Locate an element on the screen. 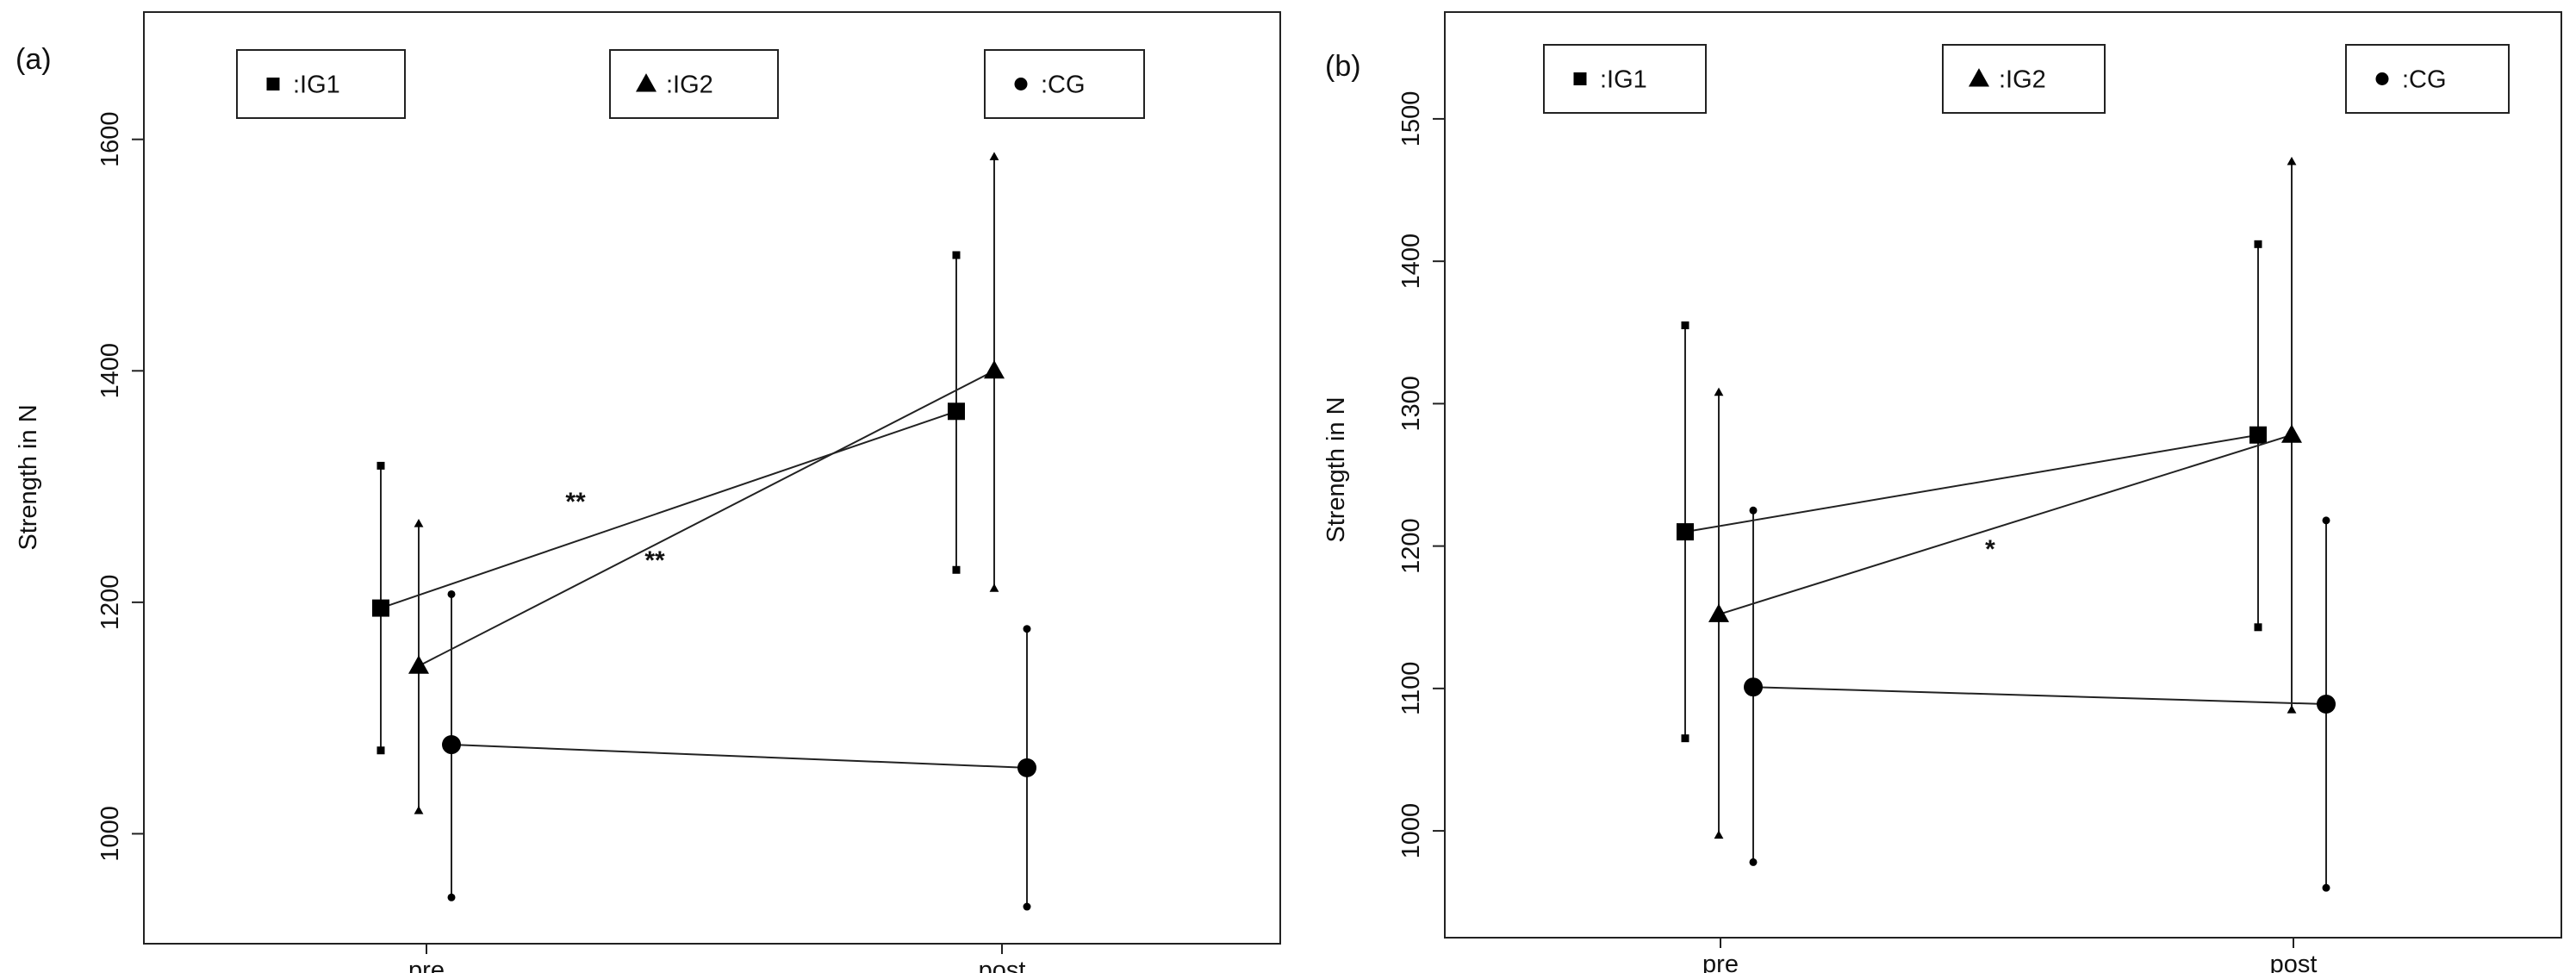 Image resolution: width=2576 pixels, height=973 pixels. panel-label: (b) is located at coordinates (1343, 66).